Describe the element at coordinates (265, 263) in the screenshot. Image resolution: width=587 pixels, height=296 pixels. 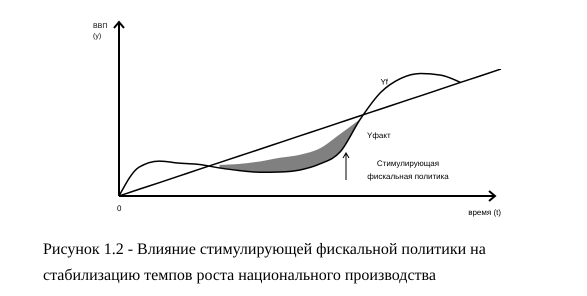
I see `text: Рисунок 1.2 - Влияние стимулирующей фискальной политики на стабилизацию темпов роста национального производства` at that location.